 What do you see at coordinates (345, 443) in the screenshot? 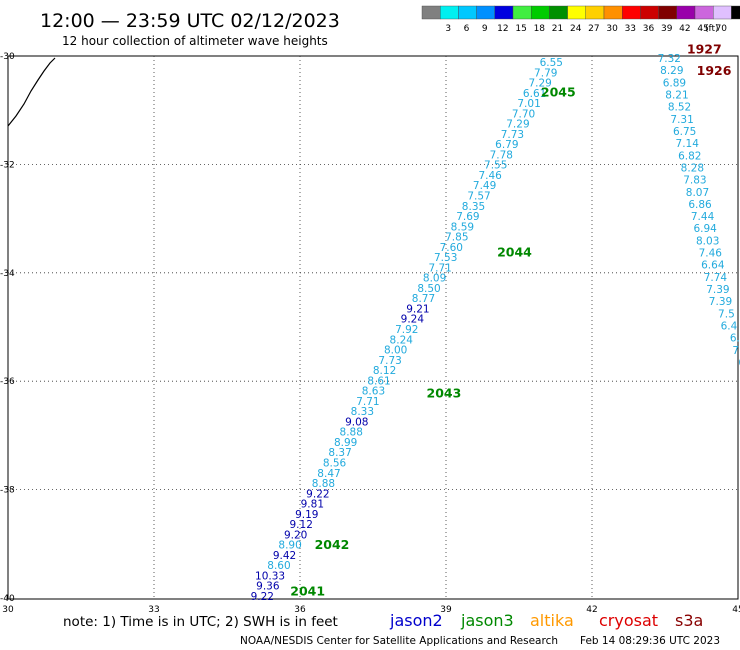
I see `wave-height-value: 8.99` at bounding box center [345, 443].